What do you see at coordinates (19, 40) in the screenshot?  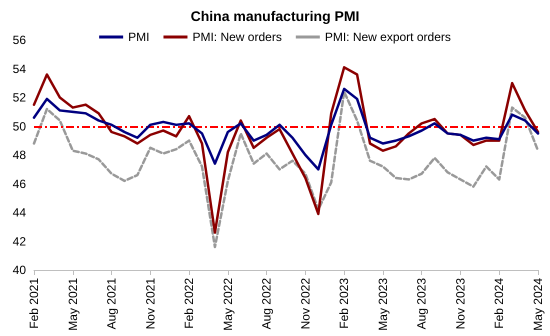 I see `y-tick-label: 56` at bounding box center [19, 40].